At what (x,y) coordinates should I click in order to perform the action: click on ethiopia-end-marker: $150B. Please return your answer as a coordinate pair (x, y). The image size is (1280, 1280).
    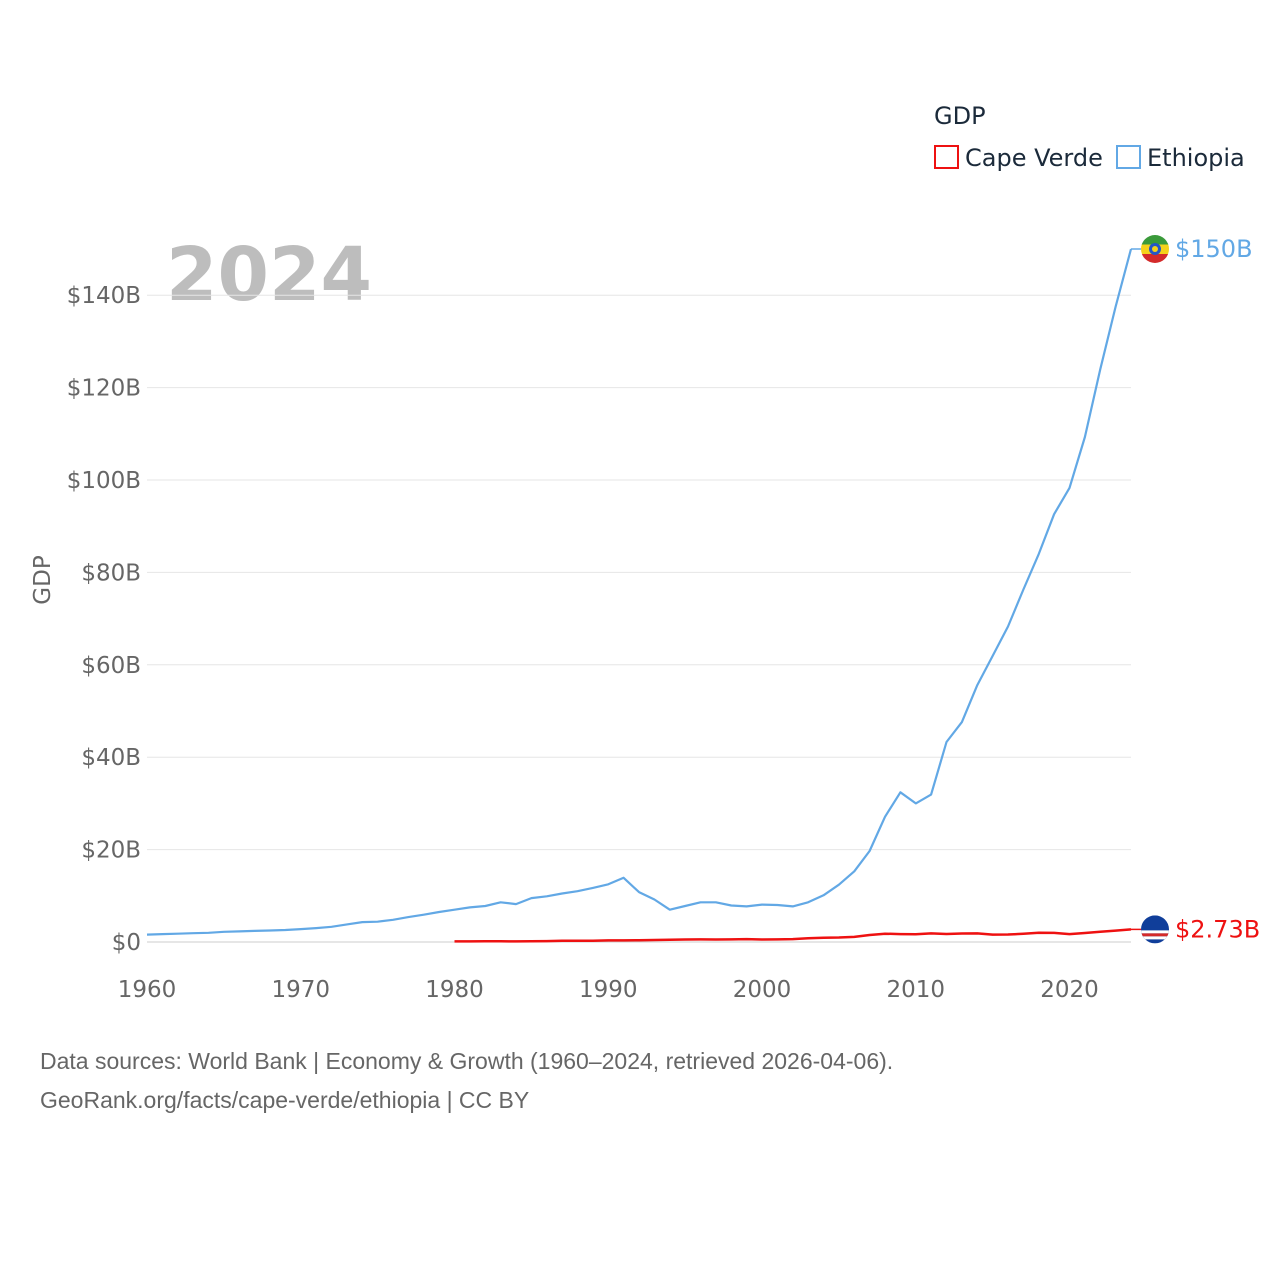
    Looking at the image, I should click on (1192, 249).